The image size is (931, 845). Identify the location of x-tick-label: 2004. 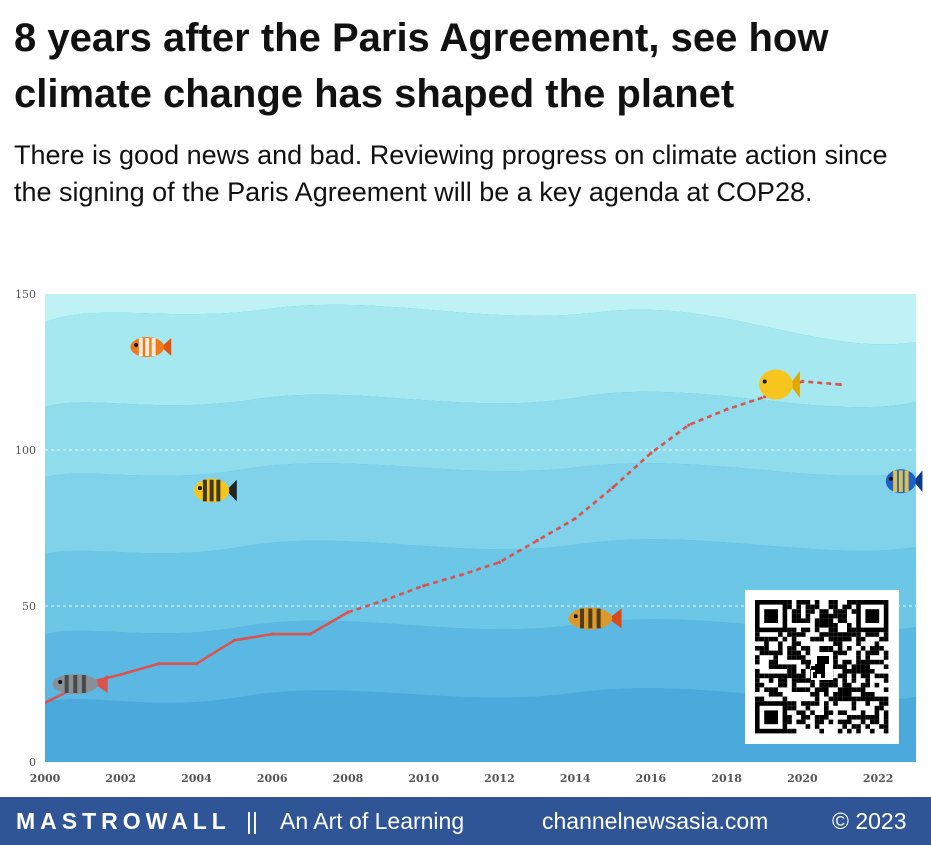
(196, 778).